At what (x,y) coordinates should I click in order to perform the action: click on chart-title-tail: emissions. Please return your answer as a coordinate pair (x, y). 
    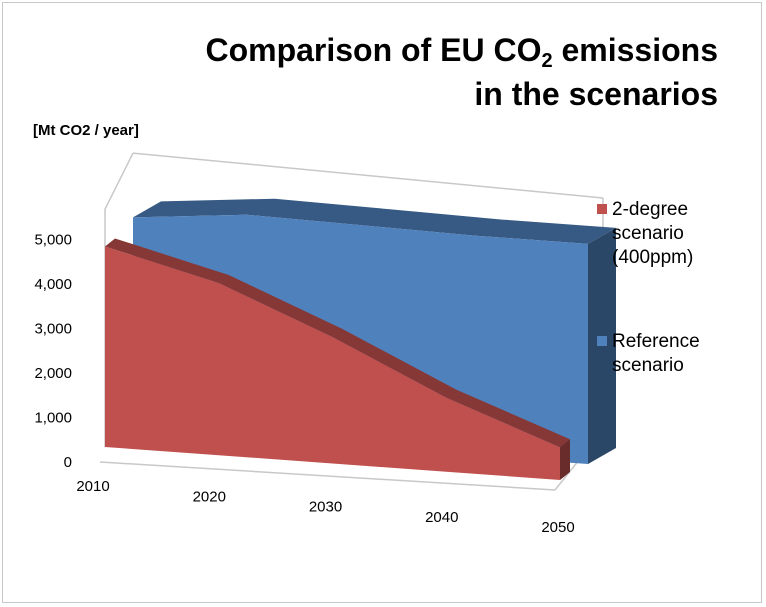
    Looking at the image, I should click on (635, 50).